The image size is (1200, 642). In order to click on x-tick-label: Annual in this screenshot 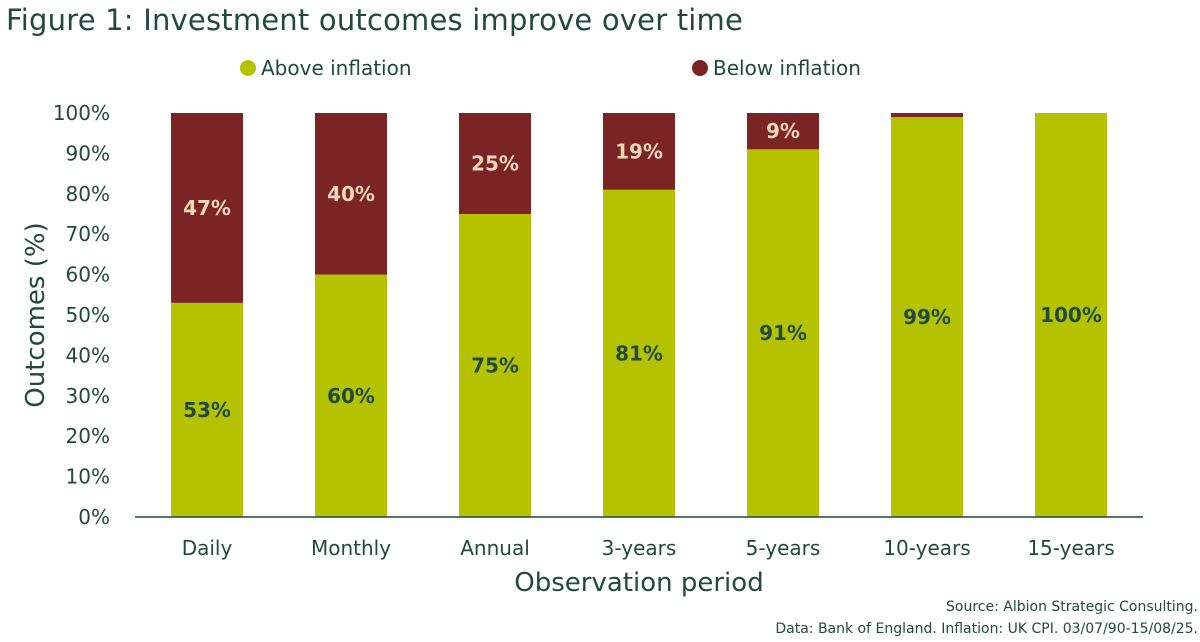, I will do `click(495, 548)`.